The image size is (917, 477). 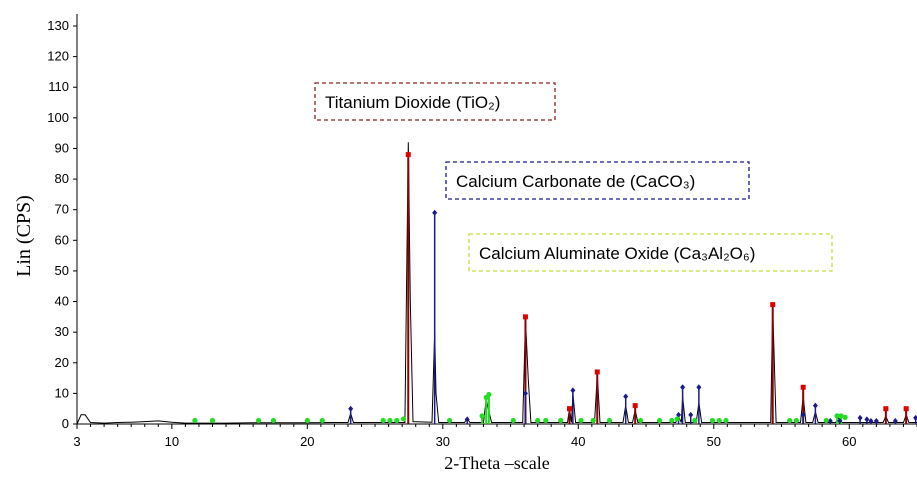 I want to click on annotation-tio2: Titanium Dioxide (TiO₂), so click(x=435, y=101).